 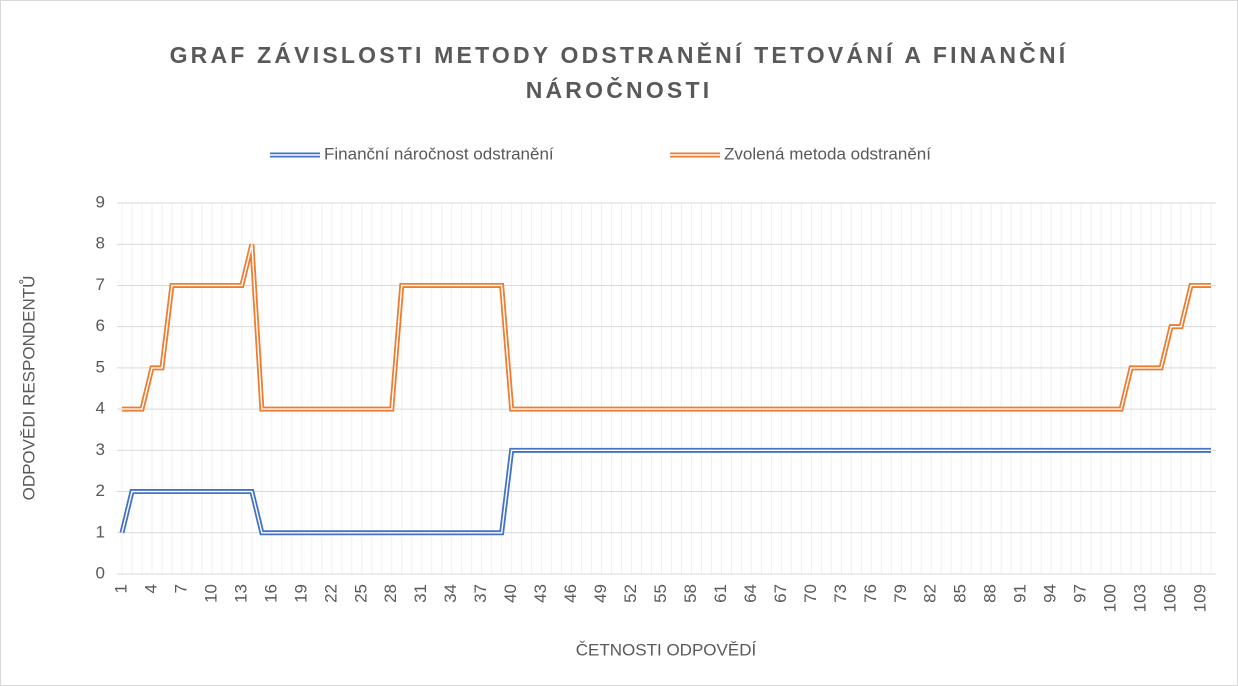 I want to click on x-tick-label: 55, so click(x=660, y=593).